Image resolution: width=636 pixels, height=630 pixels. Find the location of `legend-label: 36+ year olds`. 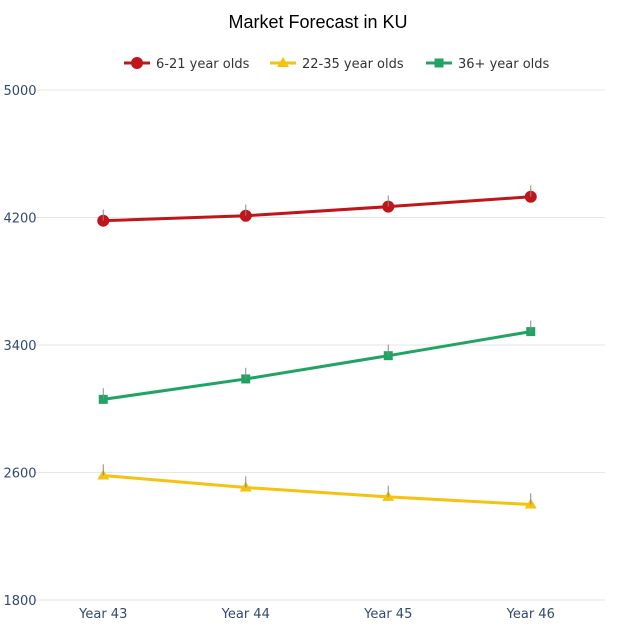

legend-label: 36+ year olds is located at coordinates (504, 64).